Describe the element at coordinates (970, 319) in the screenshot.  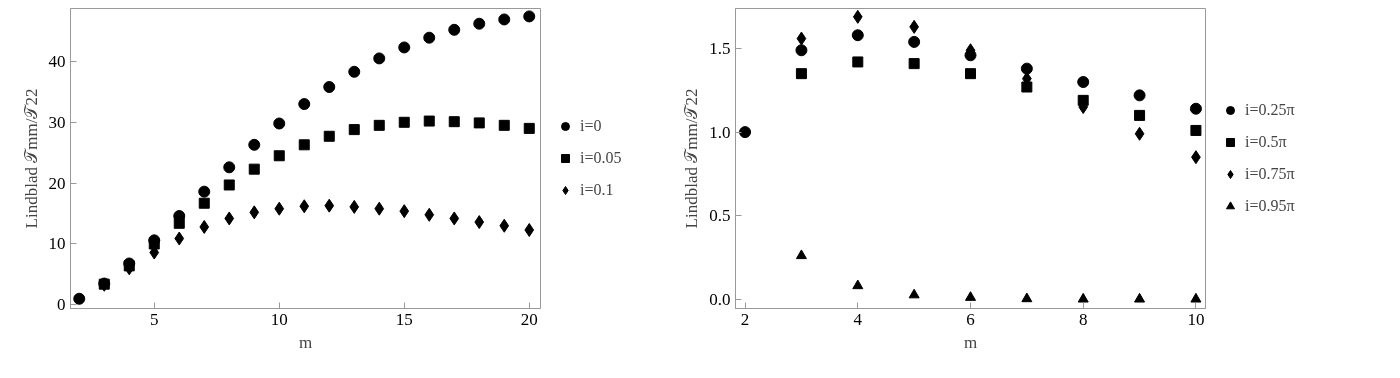
I see `x-tick-label: 6` at that location.